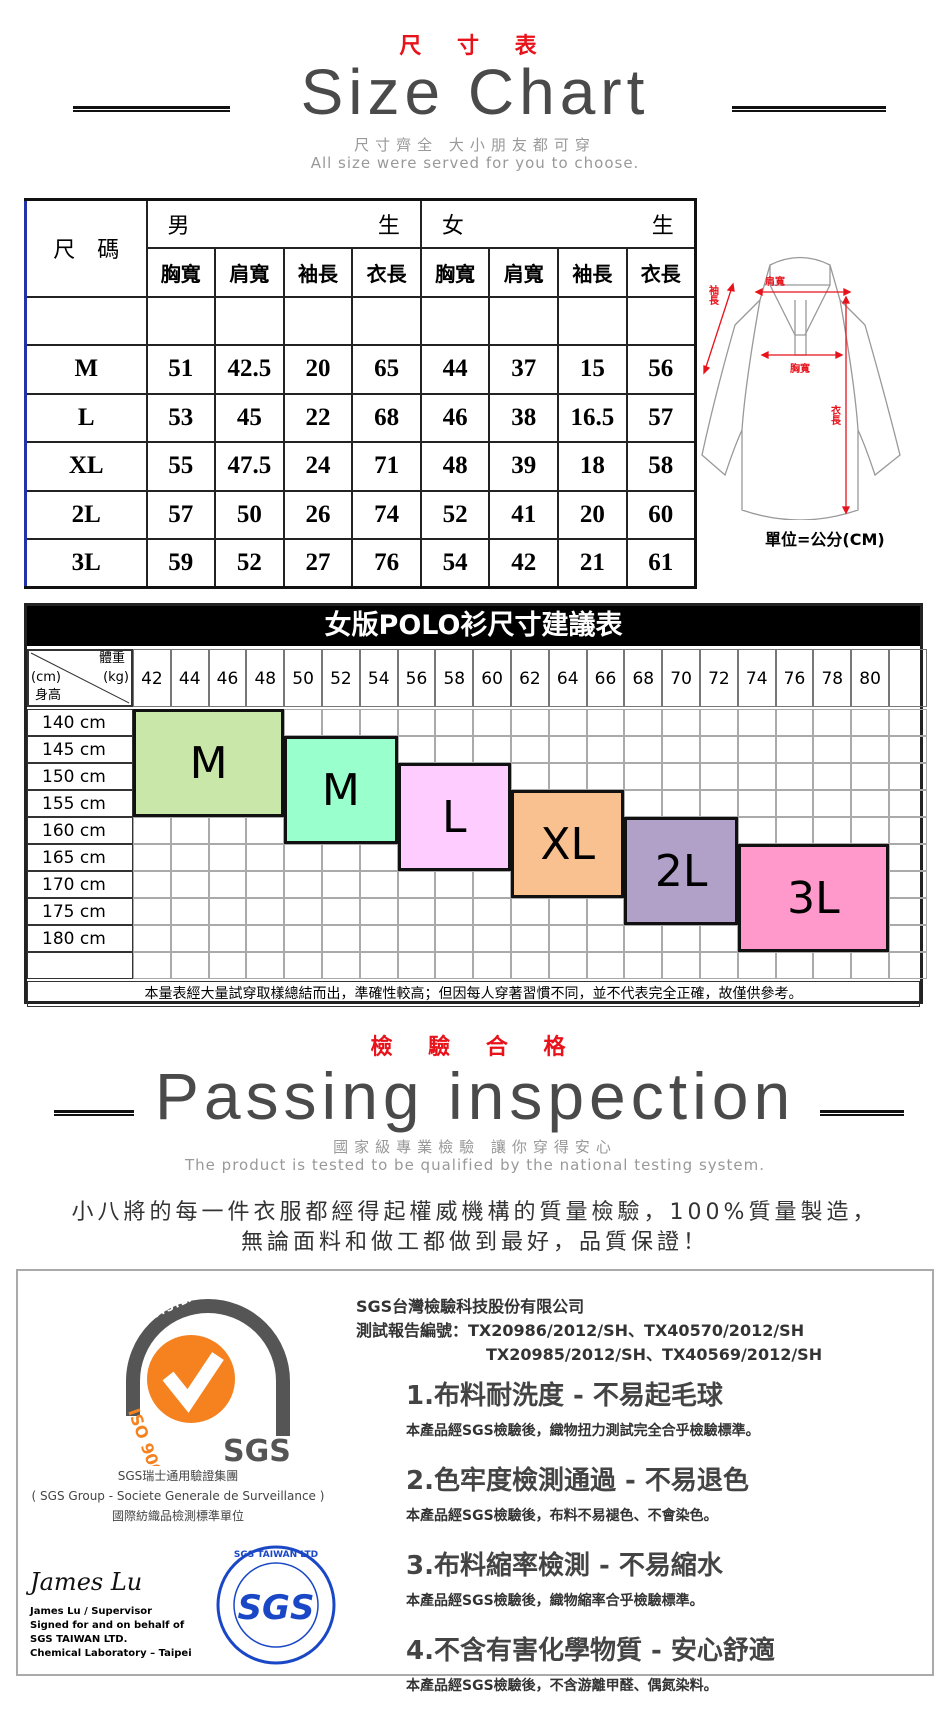 The image size is (950, 1715). I want to click on test-item-desc: 本產品經SGS檢驗後，織物縮率合乎檢驗標準。, so click(555, 1601).